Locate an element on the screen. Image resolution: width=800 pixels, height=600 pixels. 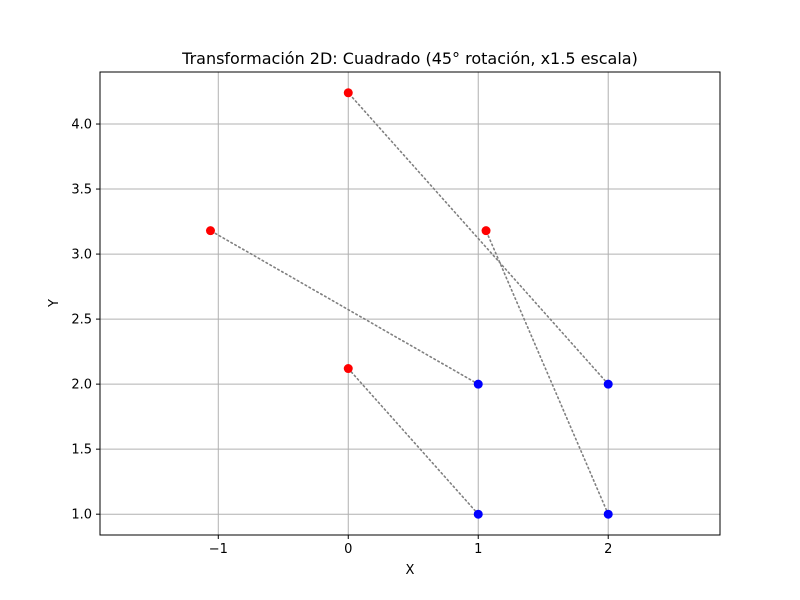
y-tick-label: 2.0 is located at coordinates (81, 385).